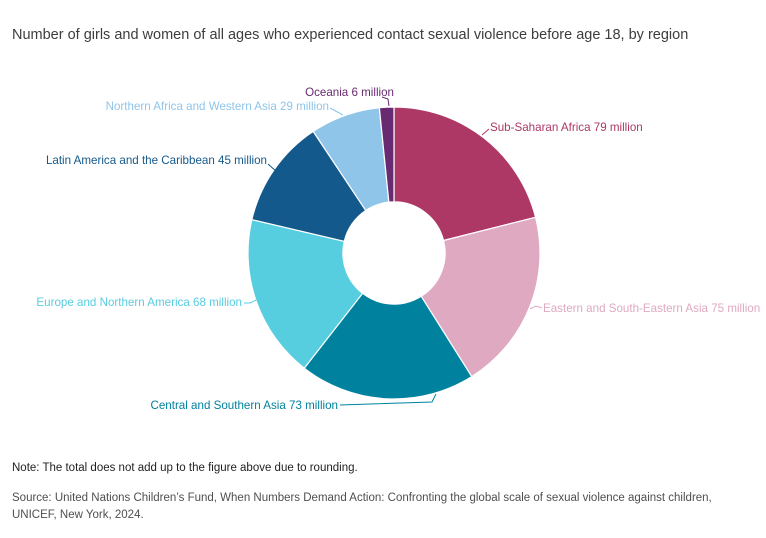  What do you see at coordinates (480, 297) in the screenshot?
I see `donut-slice-eastern-and-south-eastern-asia` at bounding box center [480, 297].